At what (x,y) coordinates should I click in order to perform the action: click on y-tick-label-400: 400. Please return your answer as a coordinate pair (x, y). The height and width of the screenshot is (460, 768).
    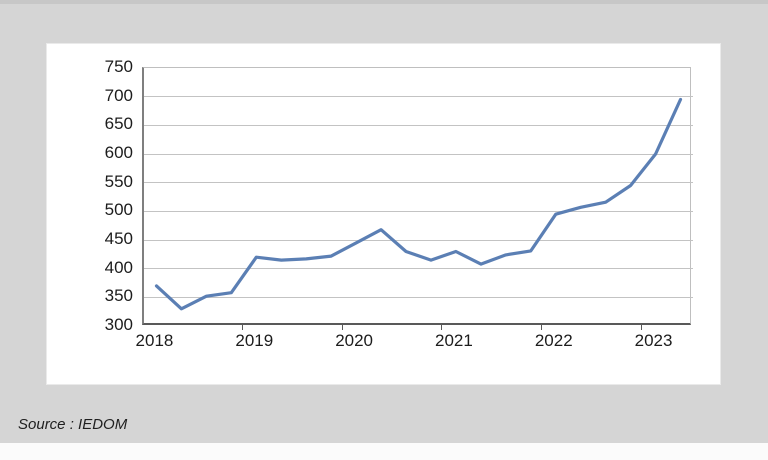
    Looking at the image, I should click on (118, 267).